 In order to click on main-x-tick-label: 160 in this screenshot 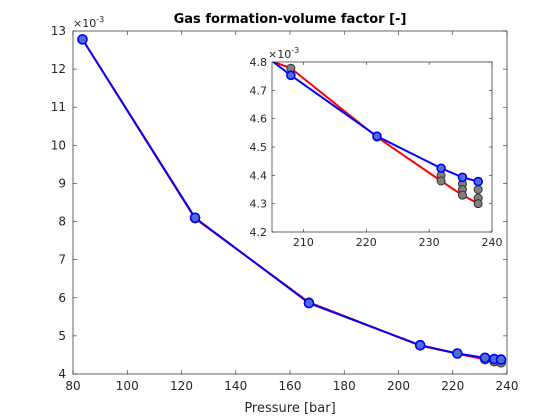, I will do `click(290, 386)`.